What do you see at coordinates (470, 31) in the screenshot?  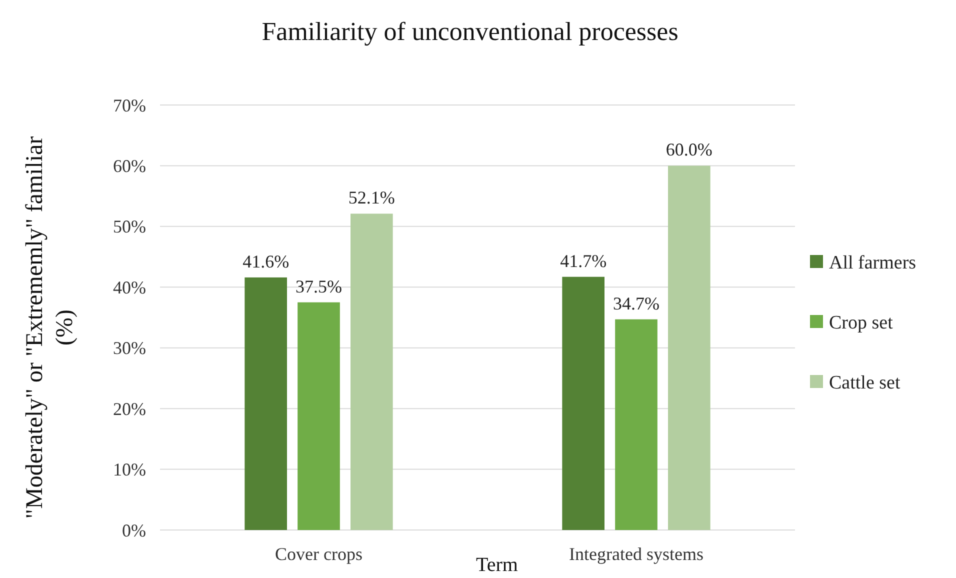 I see `chart-title: Familiarity of unconventional processes` at bounding box center [470, 31].